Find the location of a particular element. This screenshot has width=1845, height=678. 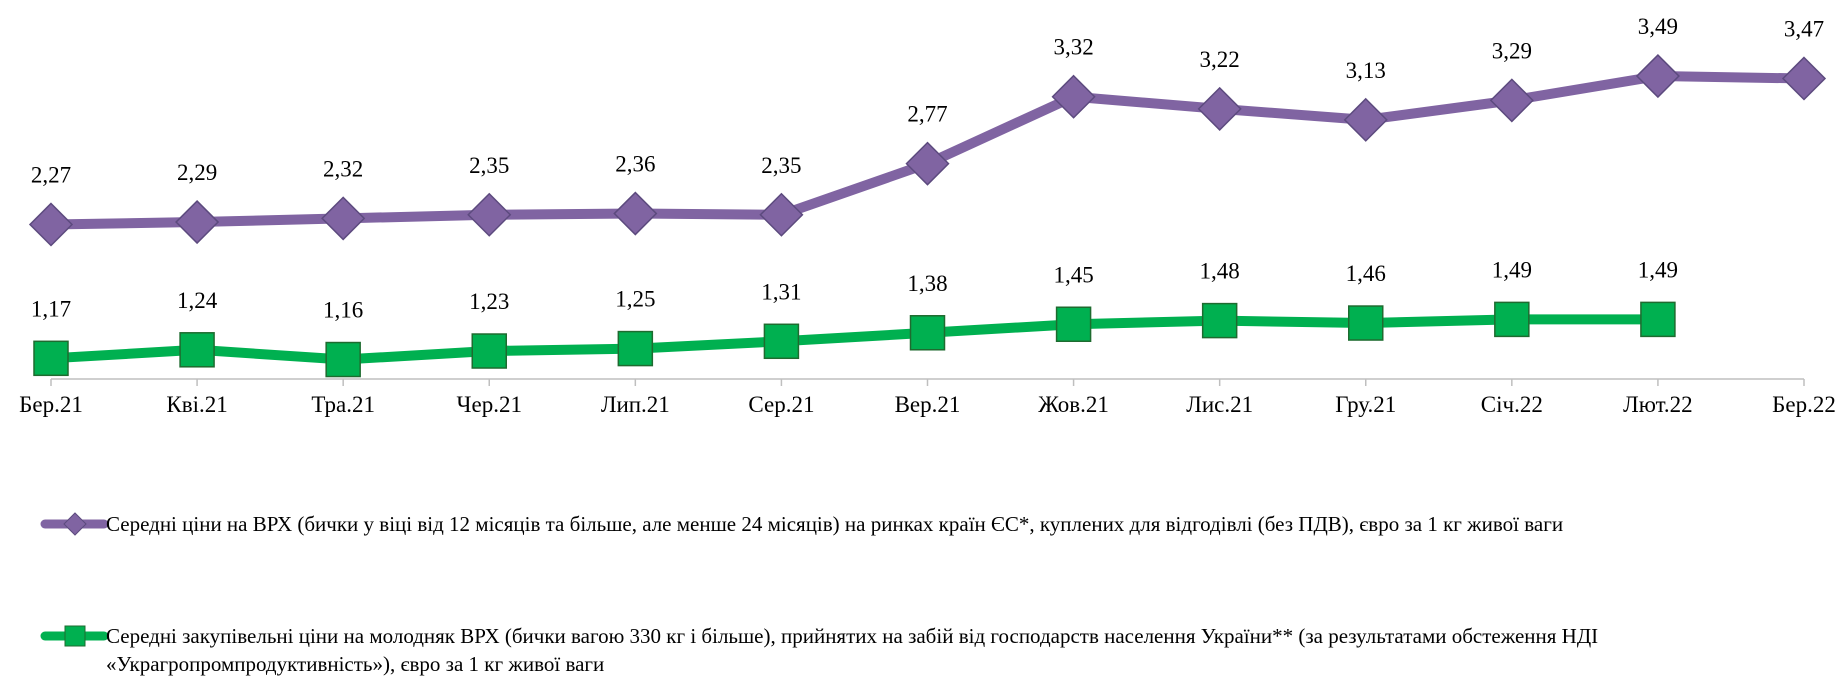

data-label: 1,31 is located at coordinates (781, 291).